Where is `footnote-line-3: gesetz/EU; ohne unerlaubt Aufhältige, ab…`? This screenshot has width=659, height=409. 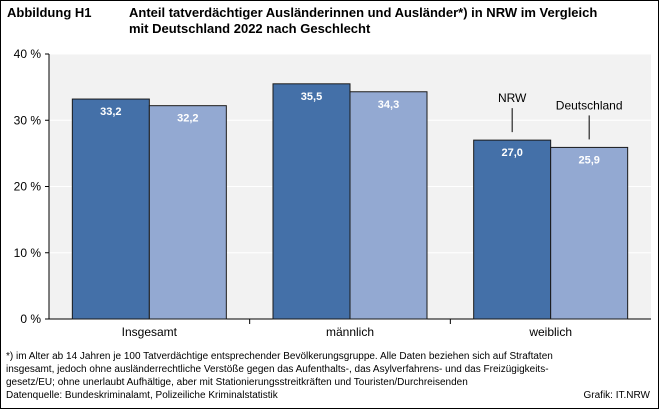
footnote-line-3: gesetz/EU; ohne unerlaubt Aufhältige, ab… is located at coordinates (237, 382).